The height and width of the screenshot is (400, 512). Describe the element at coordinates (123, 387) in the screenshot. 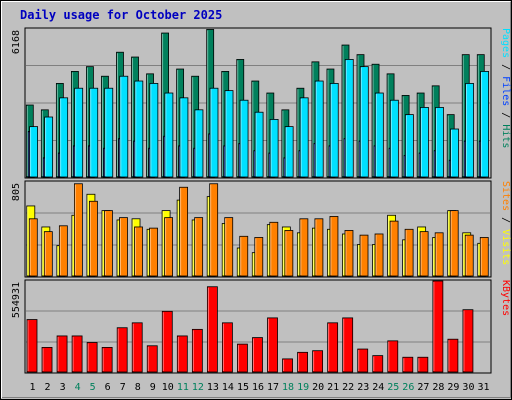

I see `day-label: 7` at that location.